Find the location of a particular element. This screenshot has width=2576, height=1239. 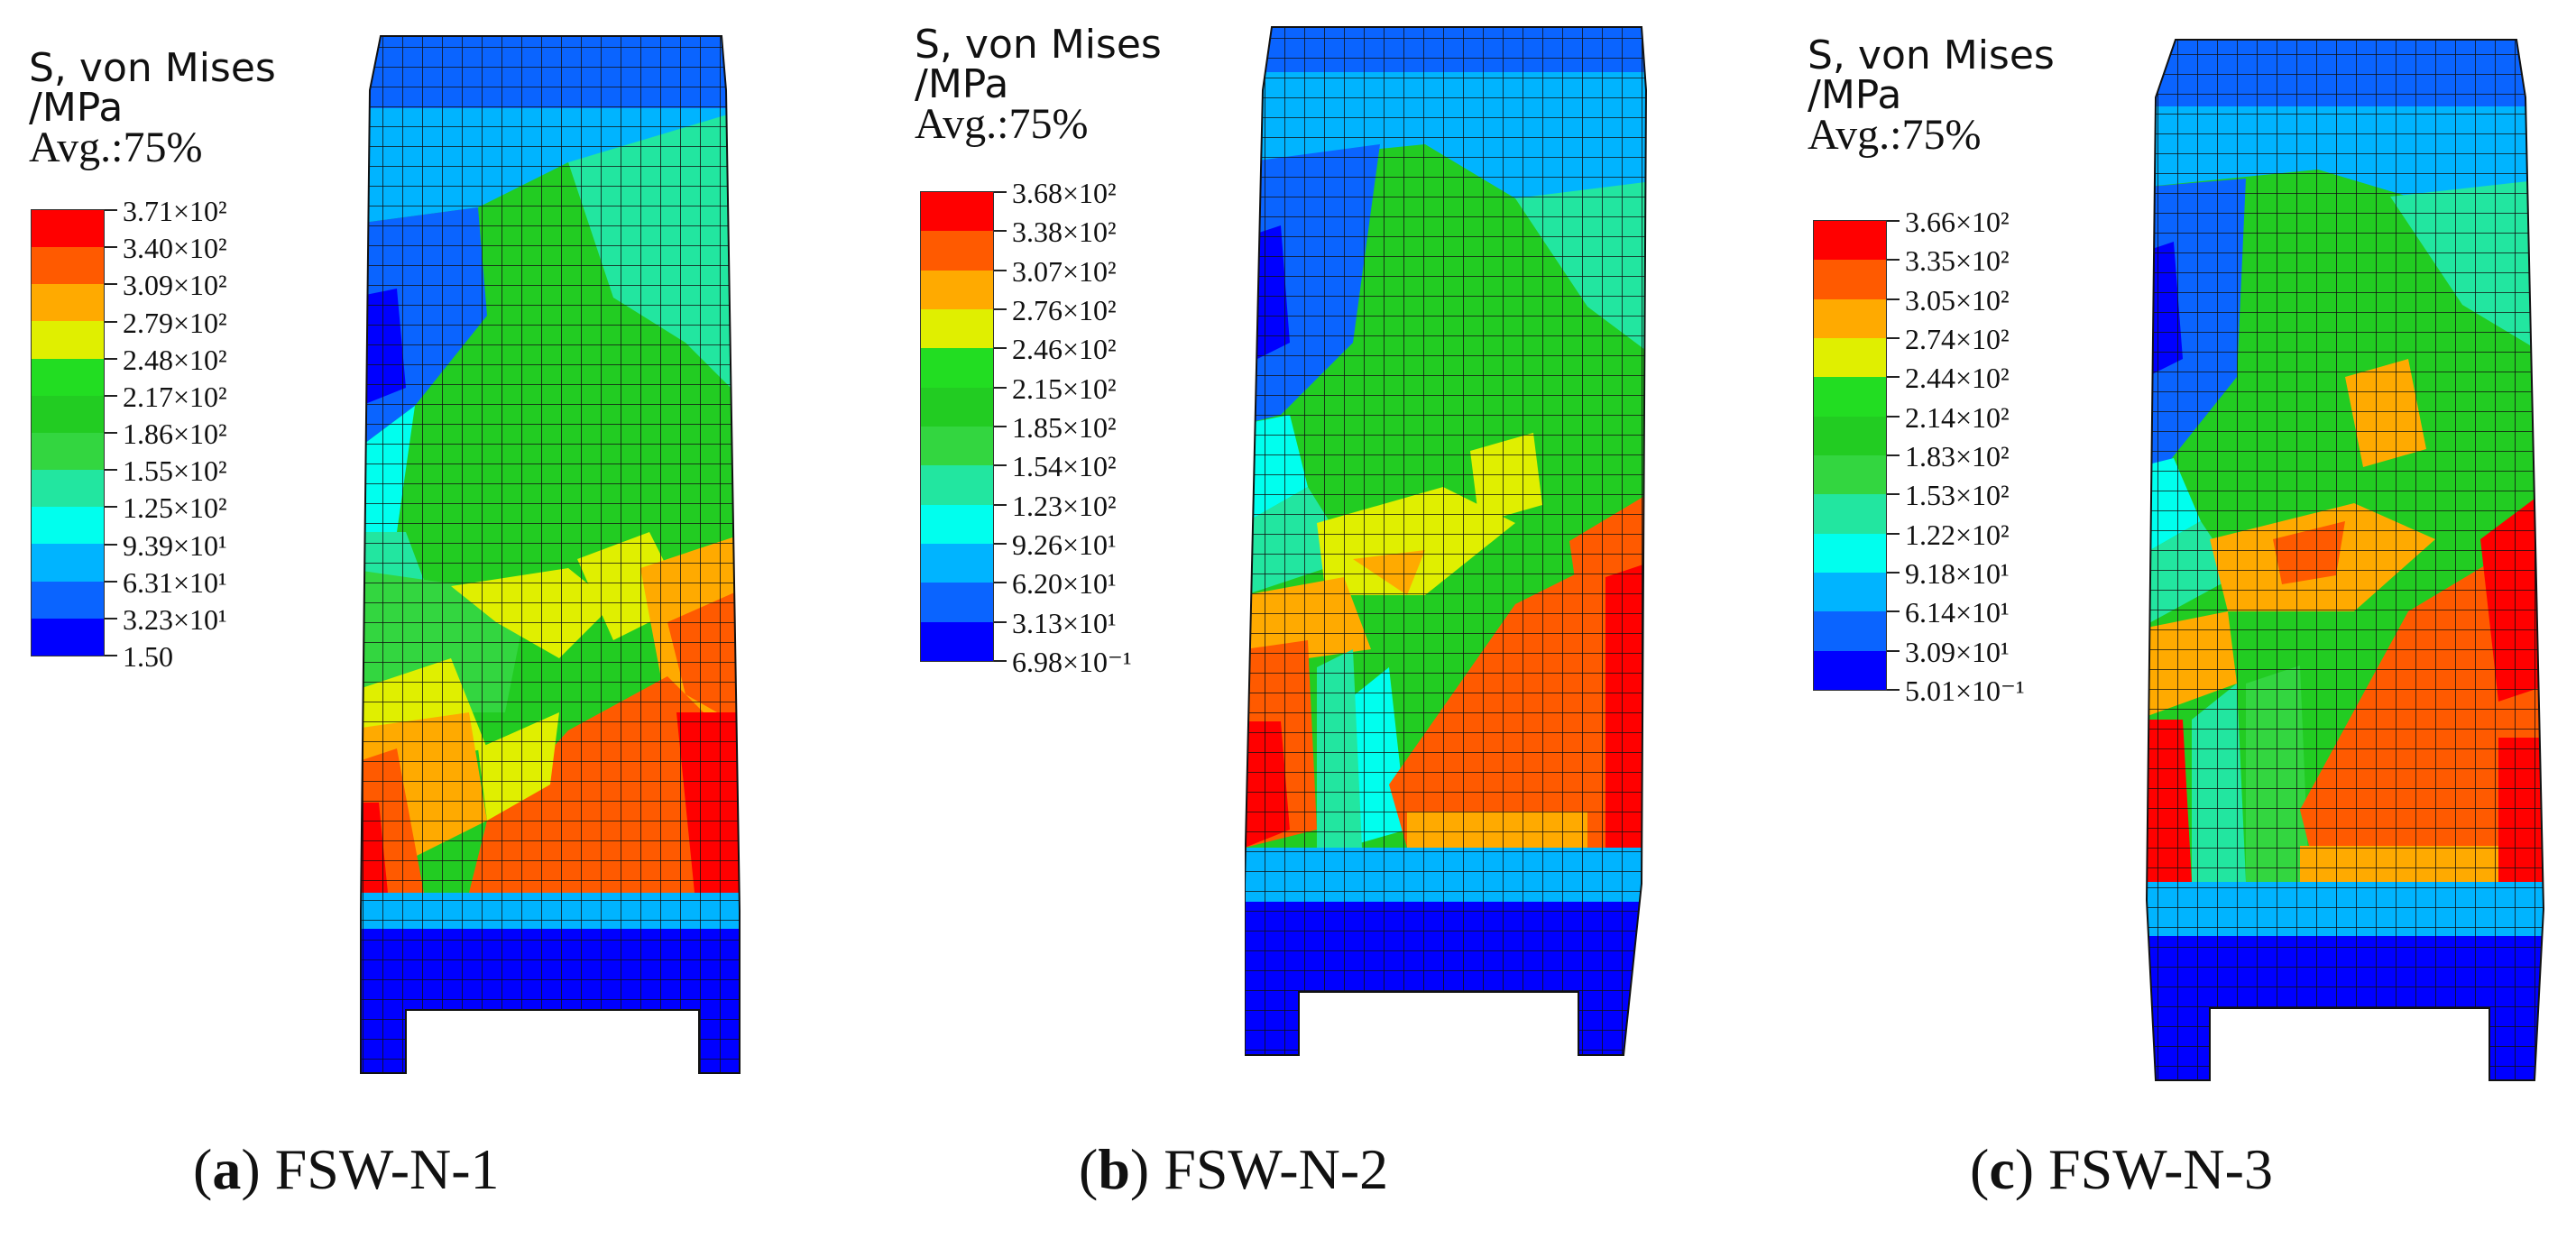

legend-value-label: 1.25×10² is located at coordinates (175, 508).